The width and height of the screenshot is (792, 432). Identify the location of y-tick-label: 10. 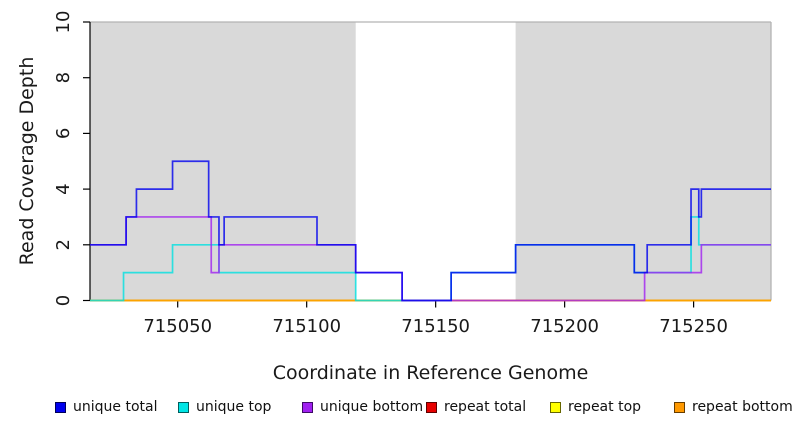
(63, 22).